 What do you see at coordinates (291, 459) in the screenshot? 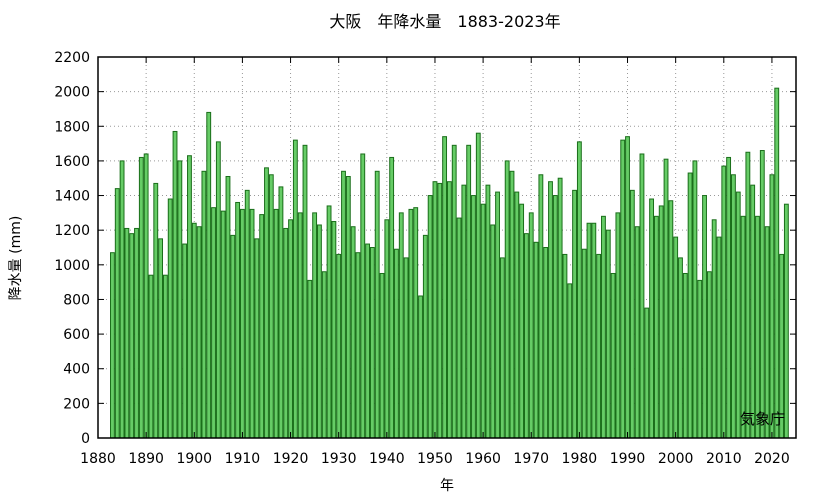
I see `x-tick-label: 1920` at bounding box center [291, 459].